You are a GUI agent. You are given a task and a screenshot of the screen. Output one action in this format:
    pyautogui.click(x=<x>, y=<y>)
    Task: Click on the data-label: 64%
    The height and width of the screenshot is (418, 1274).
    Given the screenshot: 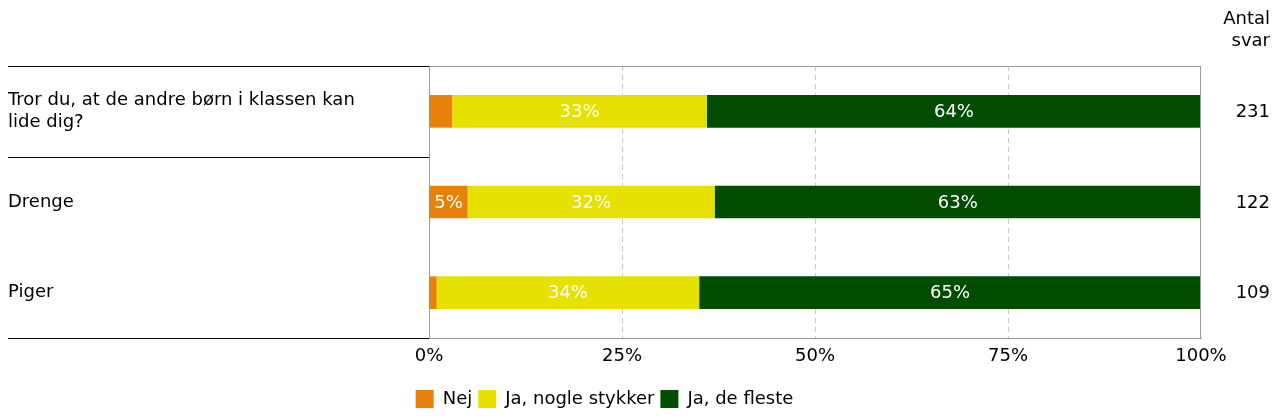 What is the action you would take?
    pyautogui.click(x=953, y=111)
    